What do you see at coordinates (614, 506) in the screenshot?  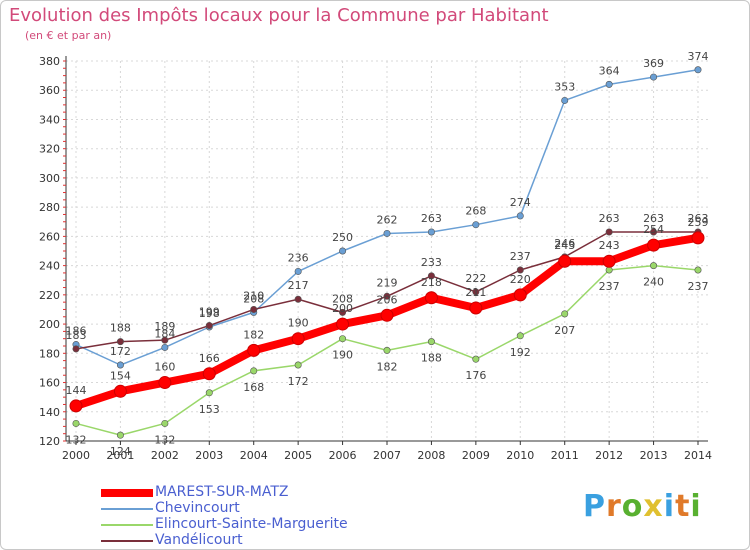 I see `logo-letter: r` at bounding box center [614, 506].